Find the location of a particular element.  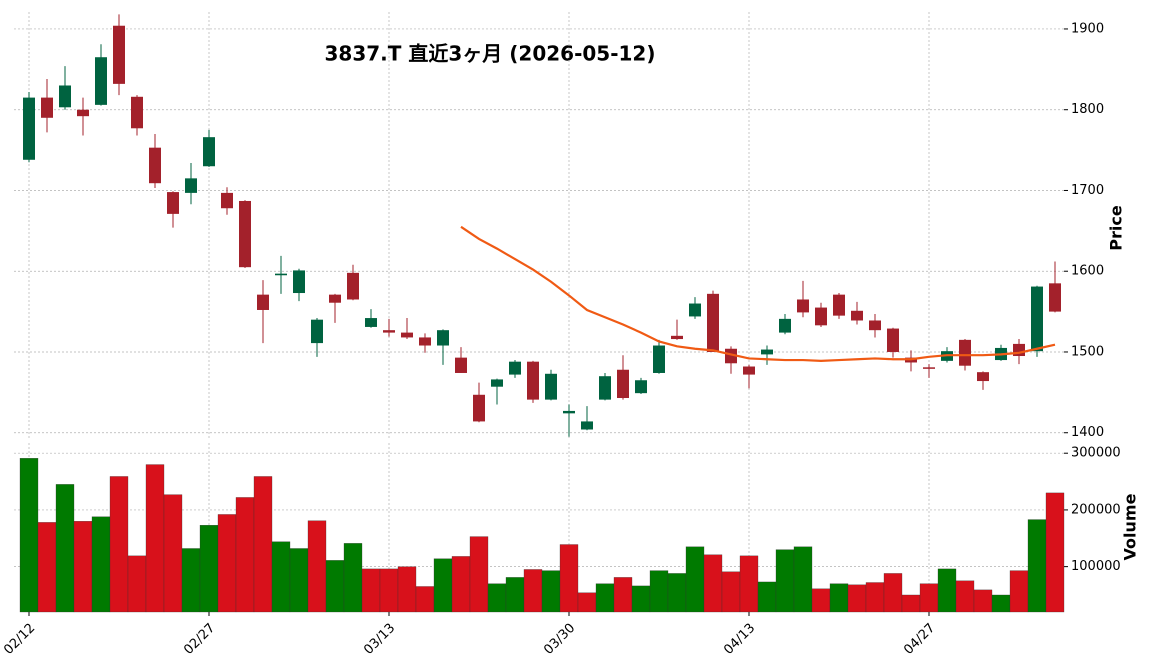

y2-axis-label: Volume is located at coordinates (1130, 526).